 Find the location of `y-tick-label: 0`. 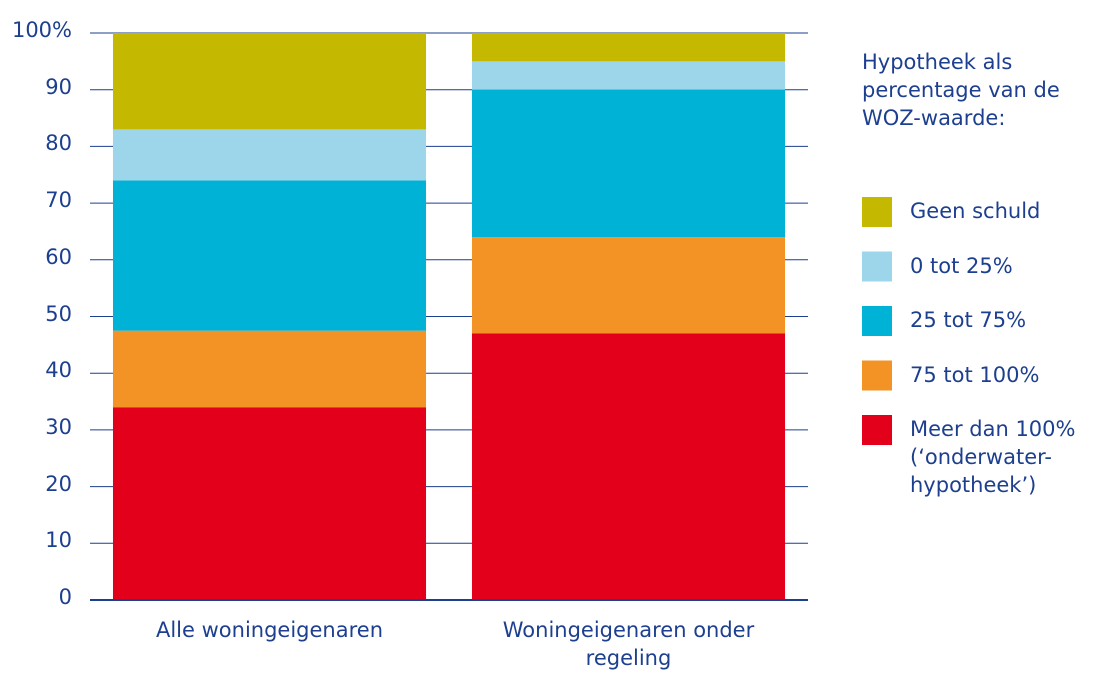

y-tick-label: 0 is located at coordinates (65, 597).